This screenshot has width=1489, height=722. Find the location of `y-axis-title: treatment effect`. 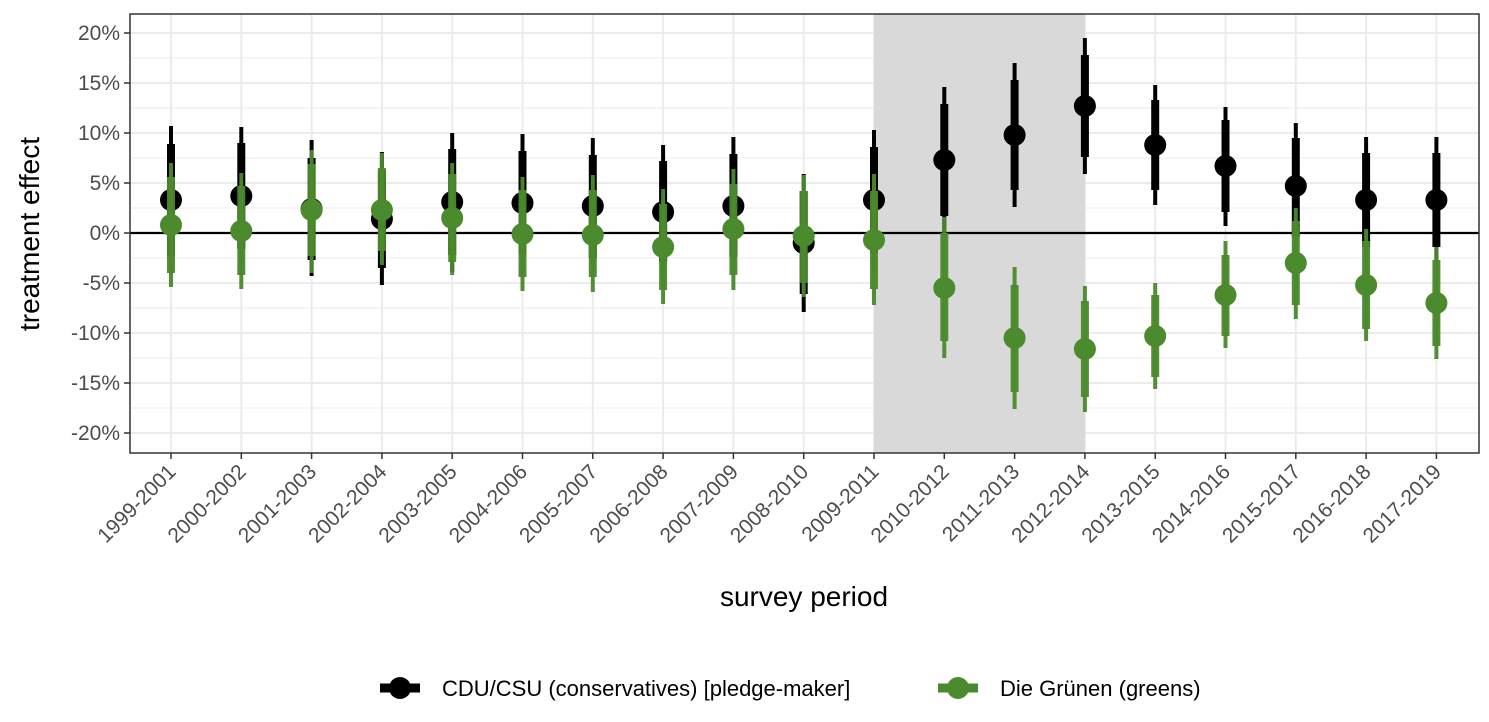

y-axis-title: treatment effect is located at coordinates (29, 234).